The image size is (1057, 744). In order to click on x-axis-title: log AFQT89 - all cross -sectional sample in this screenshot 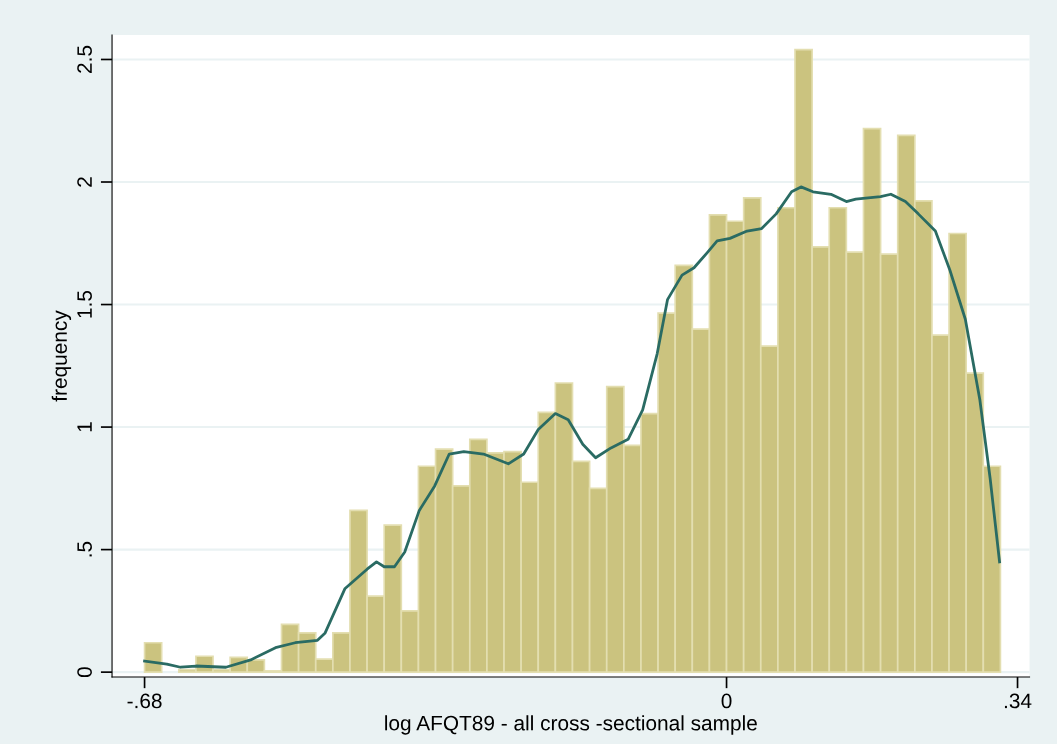, I will do `click(571, 725)`.